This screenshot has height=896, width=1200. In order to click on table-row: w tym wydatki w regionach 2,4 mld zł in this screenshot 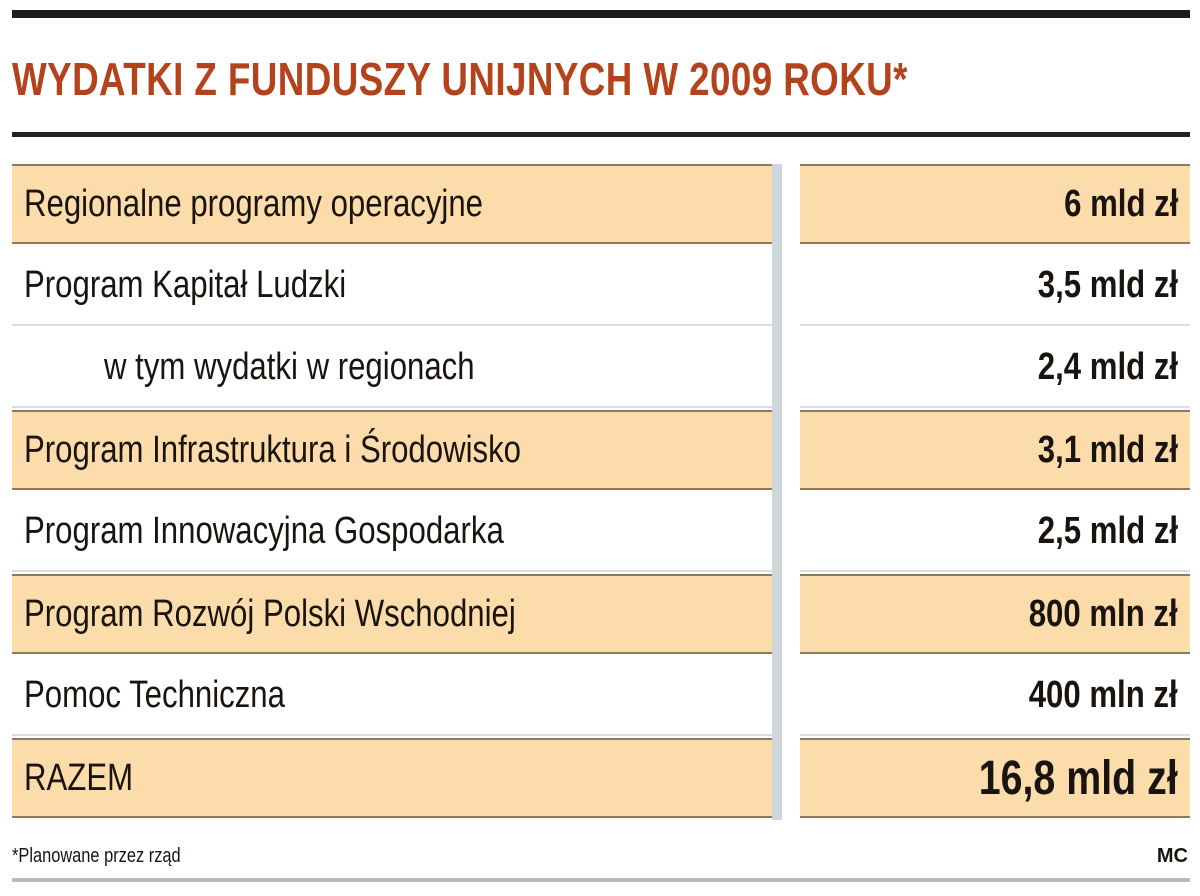, I will do `click(601, 369)`.